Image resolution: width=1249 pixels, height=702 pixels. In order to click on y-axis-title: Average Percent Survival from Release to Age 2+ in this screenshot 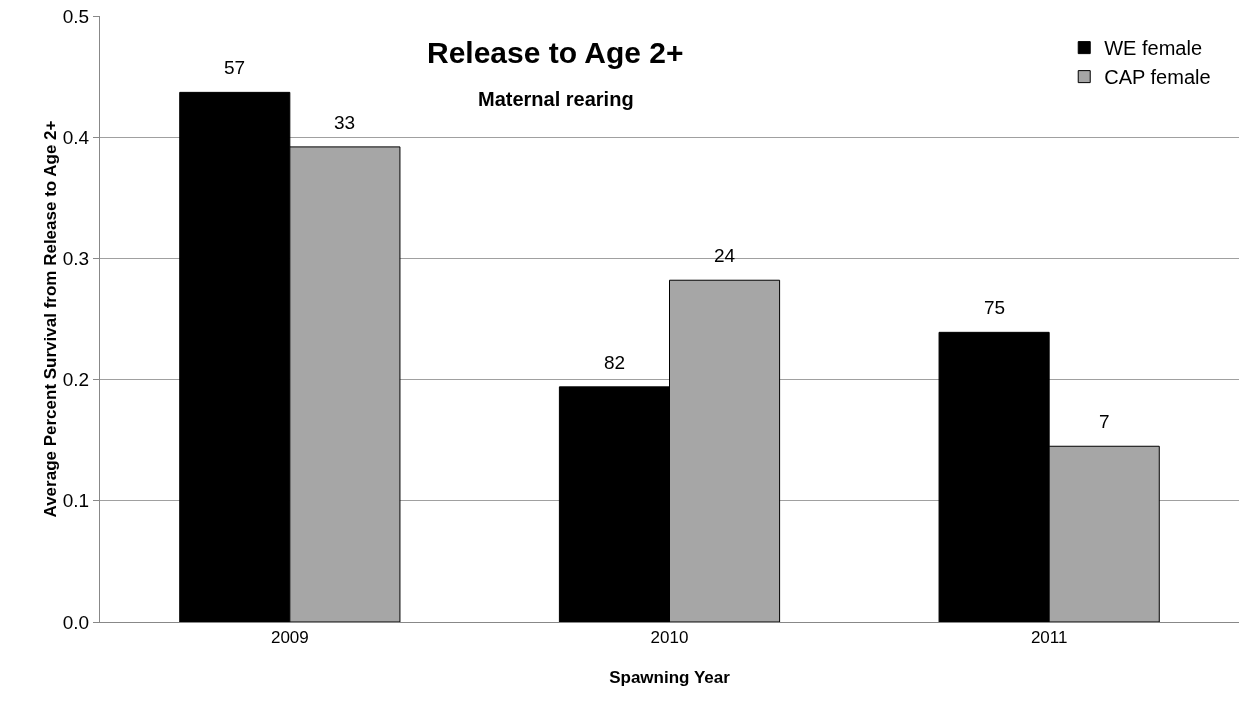, I will do `click(50, 319)`.